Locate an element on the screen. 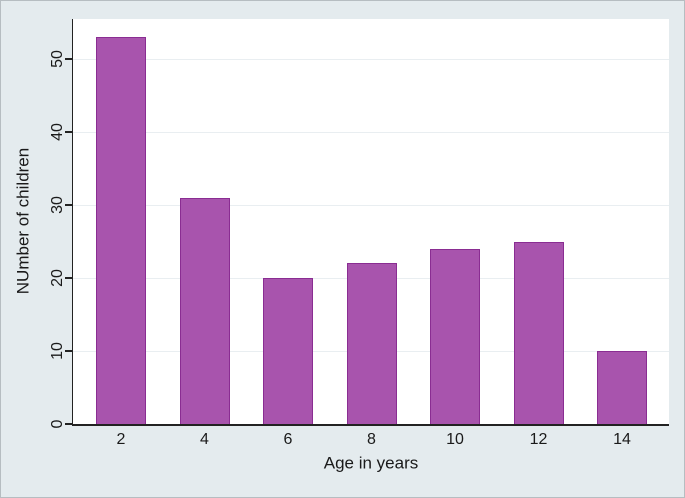 The height and width of the screenshot is (498, 685). x-tick-label: 10 is located at coordinates (455, 439).